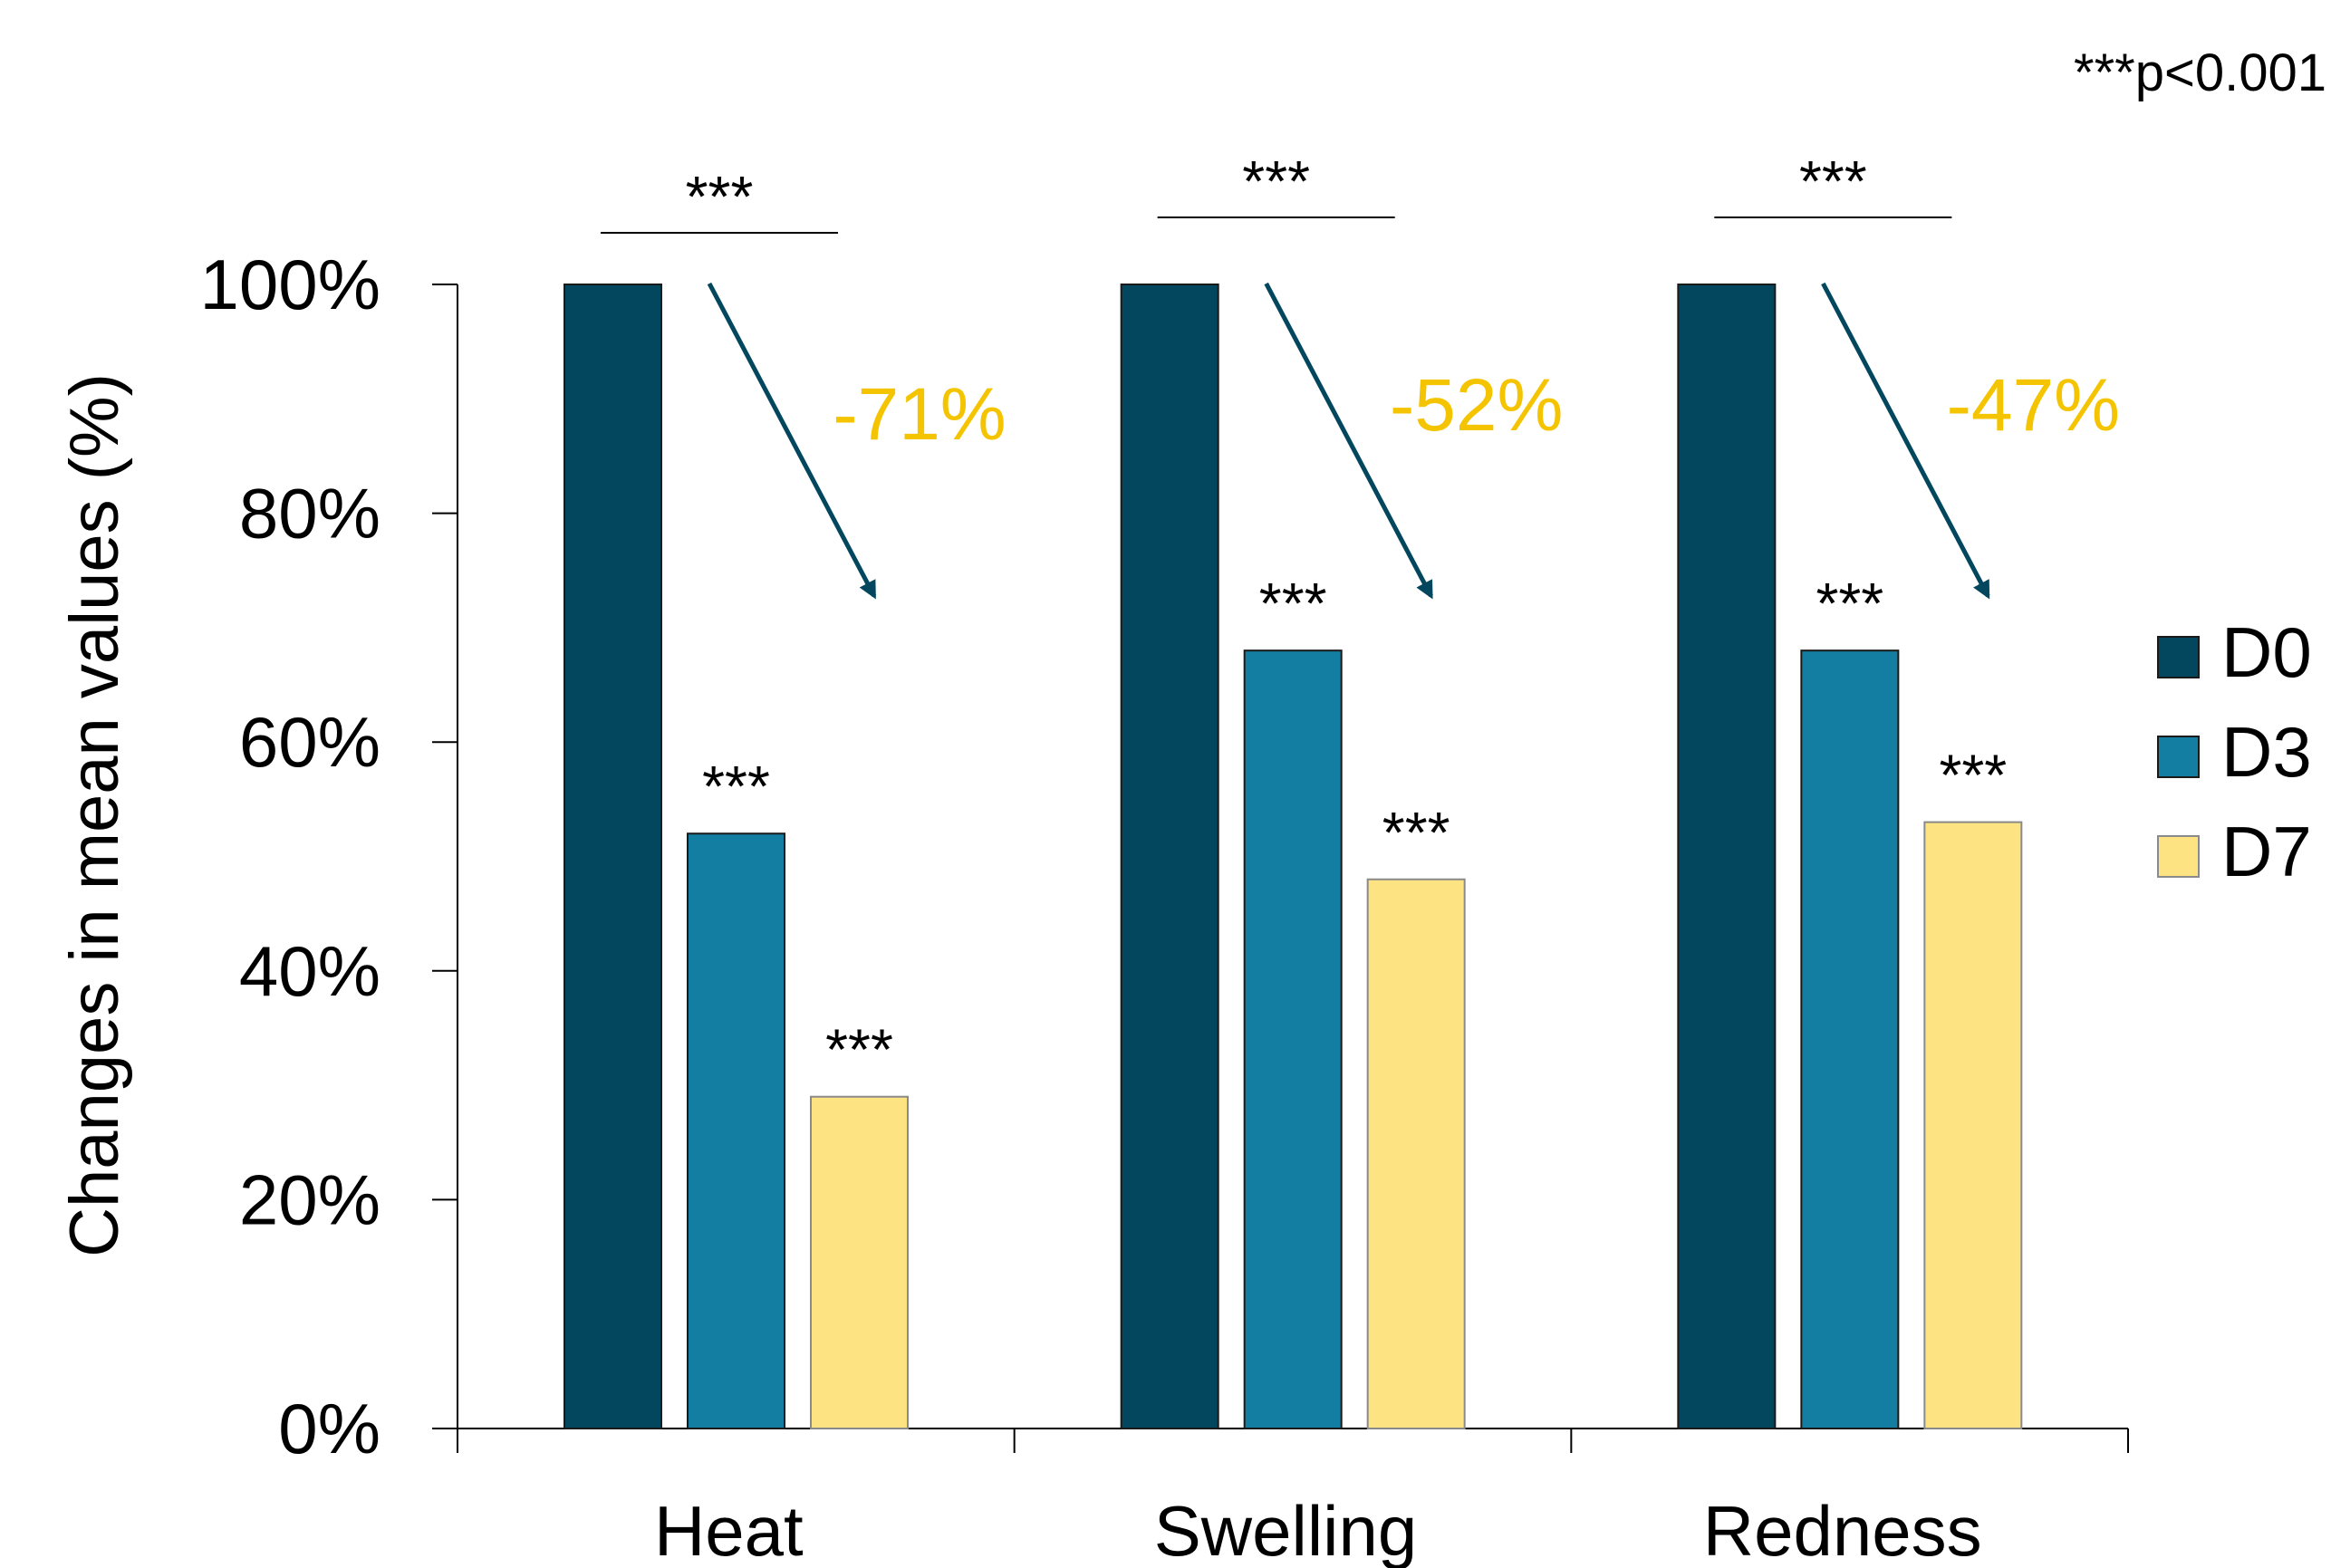 The image size is (2331, 1568). What do you see at coordinates (329, 1428) in the screenshot?
I see `y-tick-label: 0%` at bounding box center [329, 1428].